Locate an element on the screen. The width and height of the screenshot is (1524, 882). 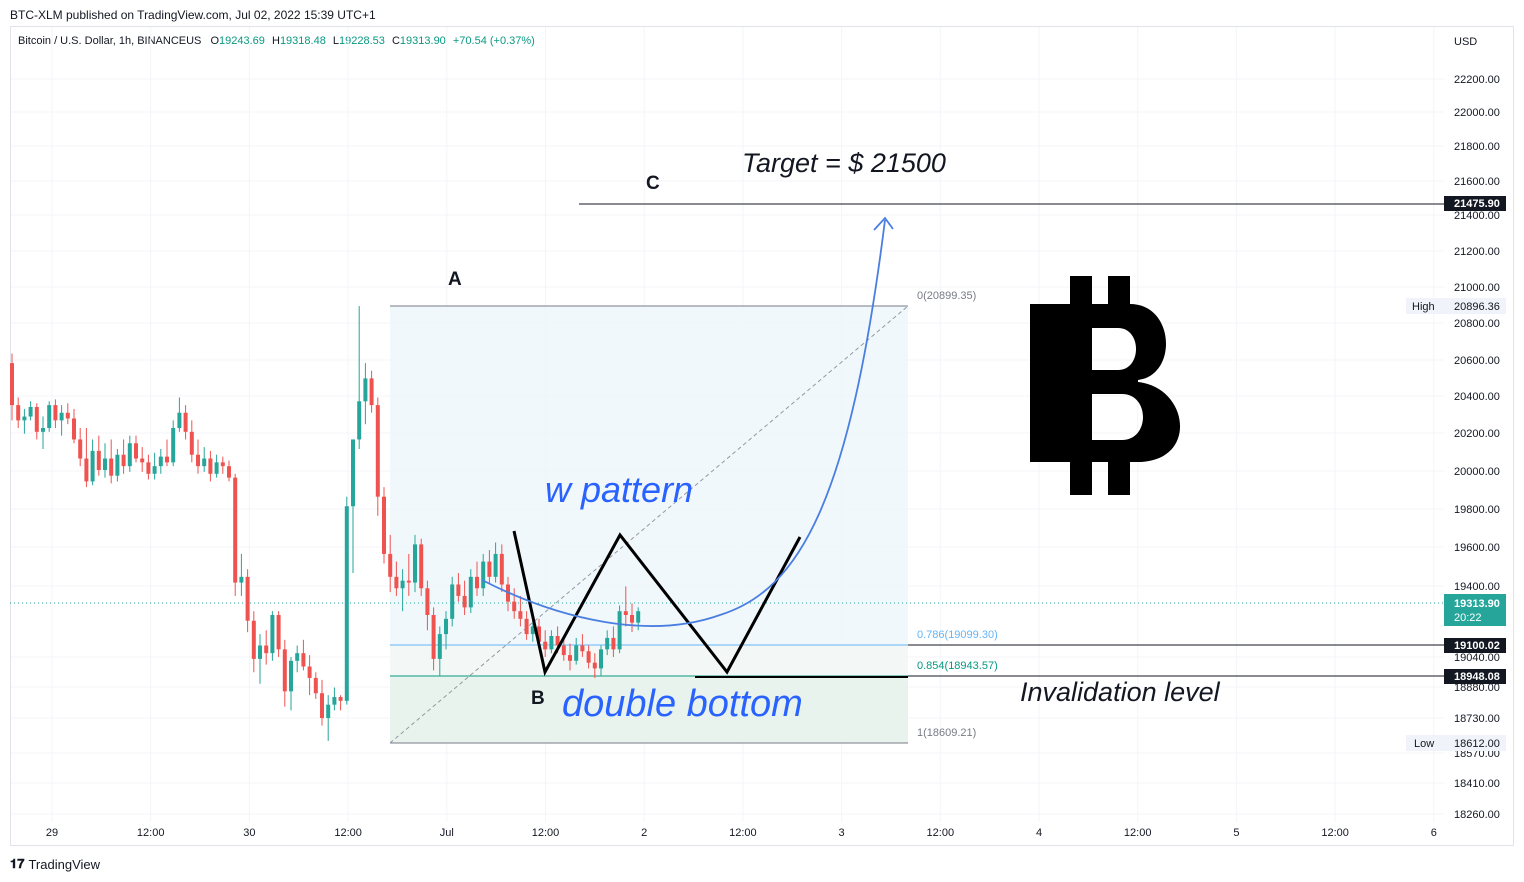
low-tag-value: 18612.00 is located at coordinates (1477, 744).